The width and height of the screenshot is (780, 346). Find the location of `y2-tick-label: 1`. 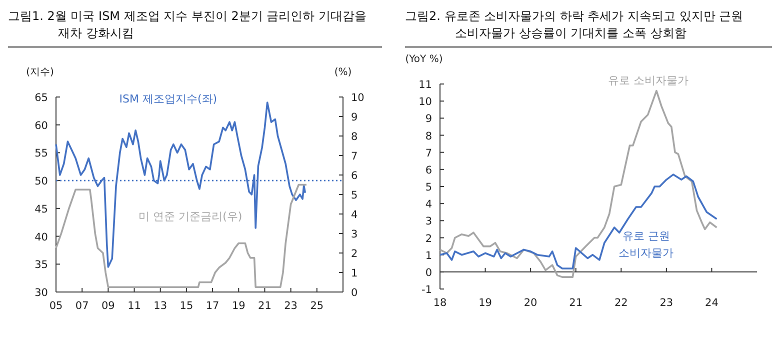

y2-tick-label: 1 is located at coordinates (354, 274).